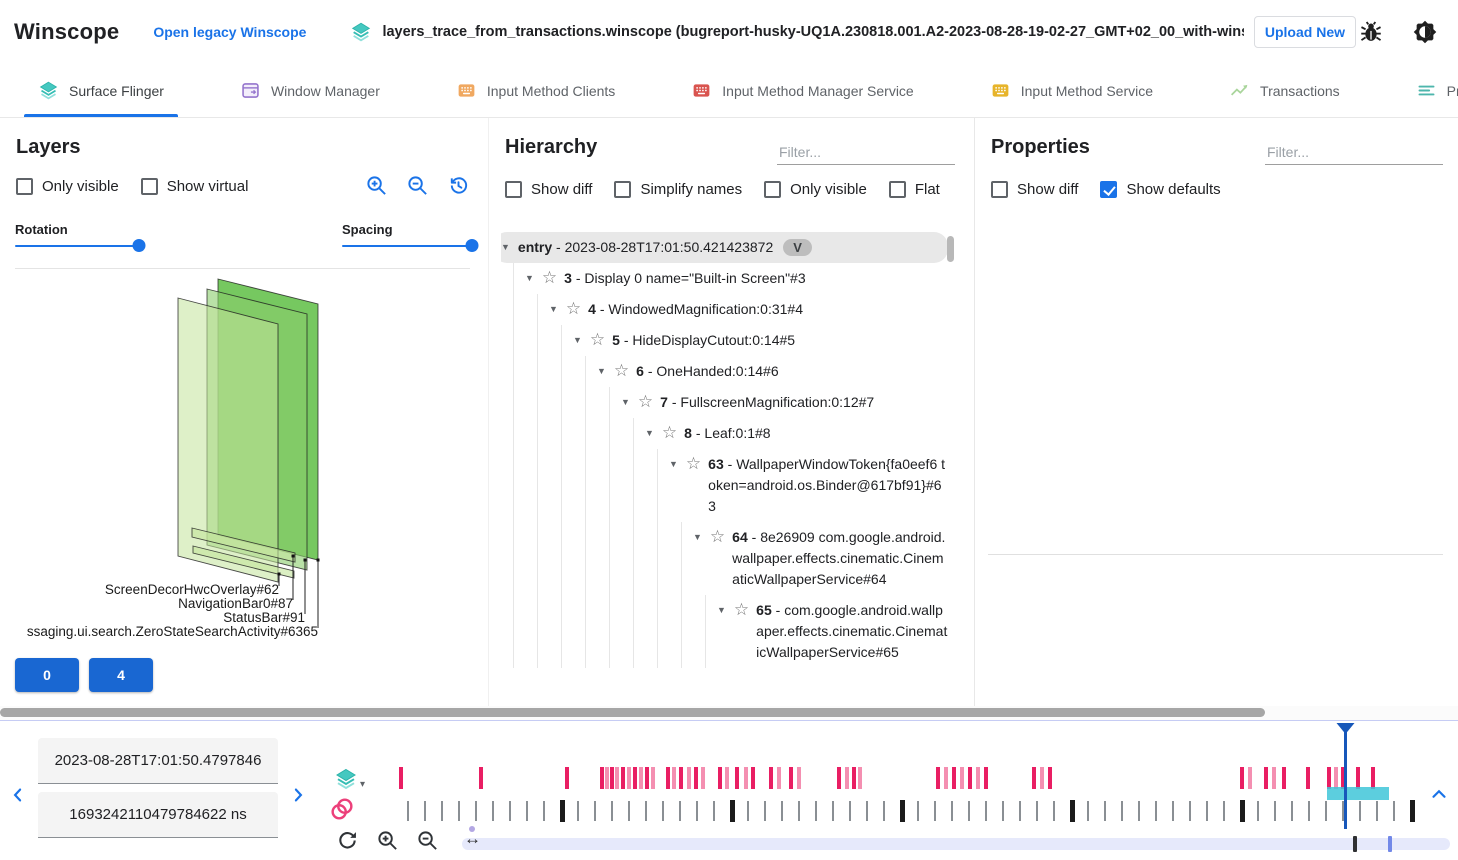  Describe the element at coordinates (632, 712) in the screenshot. I see `scrollbar-thumb` at that location.